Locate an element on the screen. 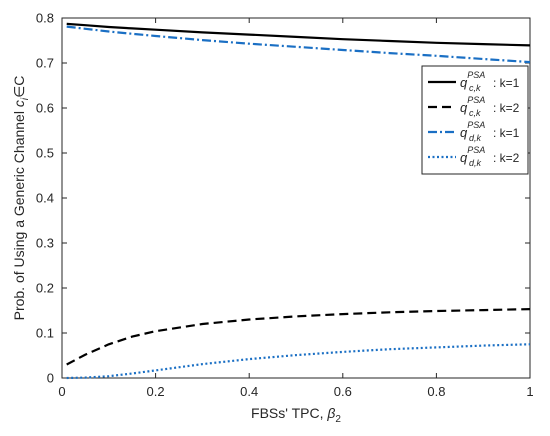  legend-label-3: qPSA d,k : k=1 is located at coordinates (490, 131).